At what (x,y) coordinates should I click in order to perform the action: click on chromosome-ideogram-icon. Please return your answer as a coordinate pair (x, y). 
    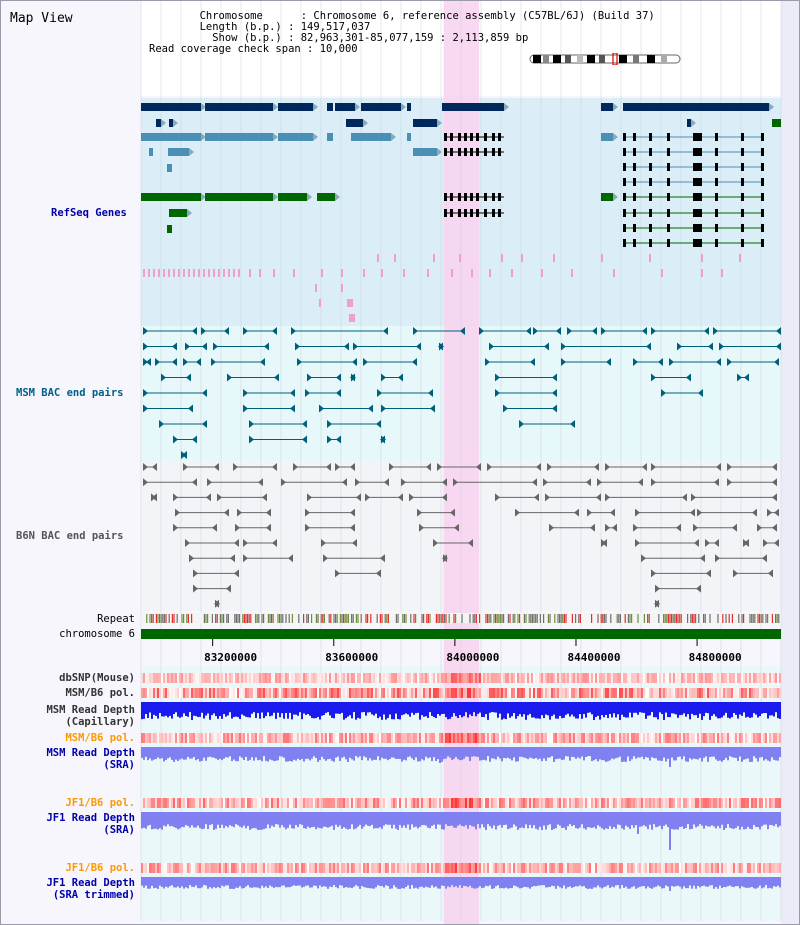
    Looking at the image, I should click on (606, 59).